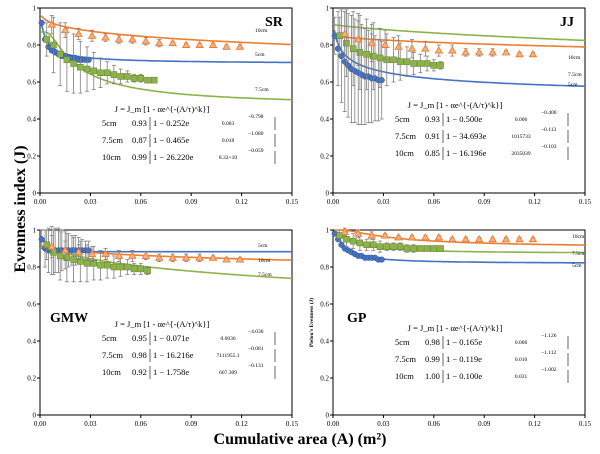  What do you see at coordinates (521, 360) in the screenshot?
I see `fit-tau: 0.010` at bounding box center [521, 360].